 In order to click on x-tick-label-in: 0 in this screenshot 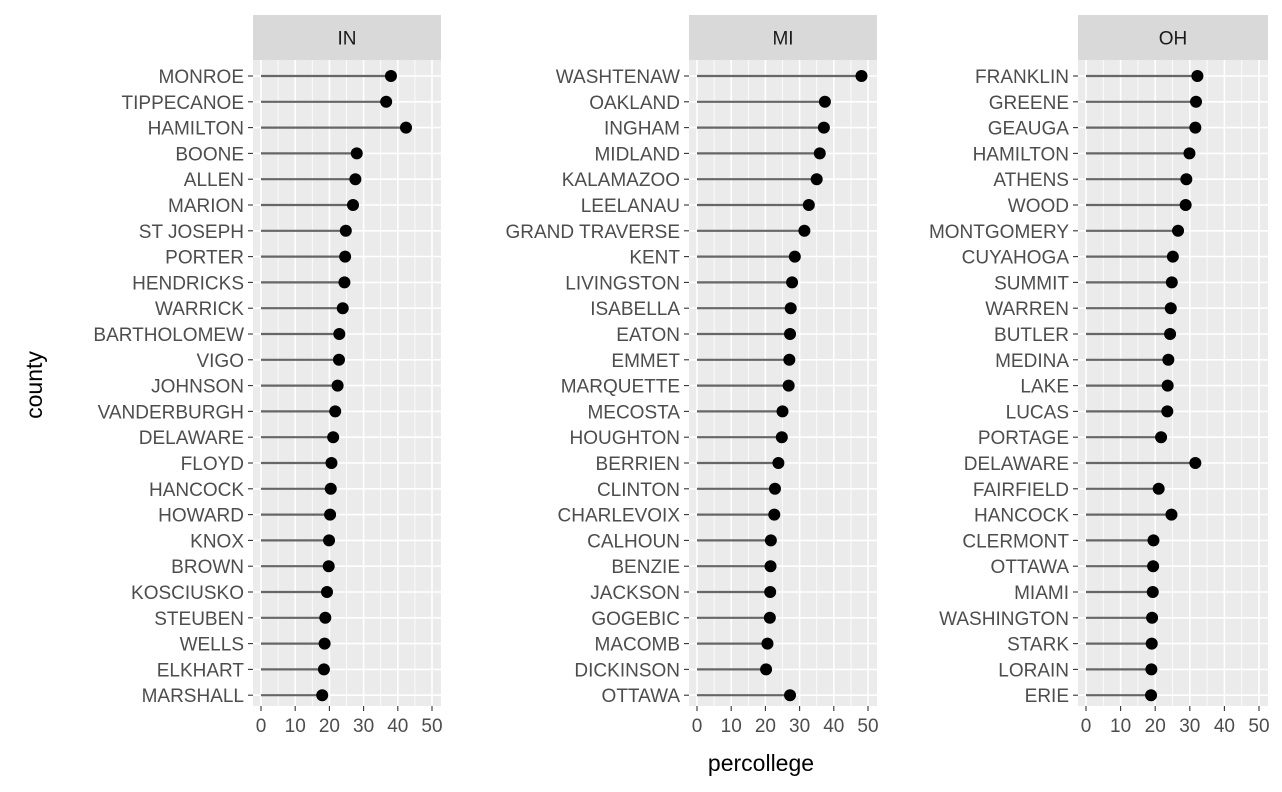, I will do `click(261, 726)`.